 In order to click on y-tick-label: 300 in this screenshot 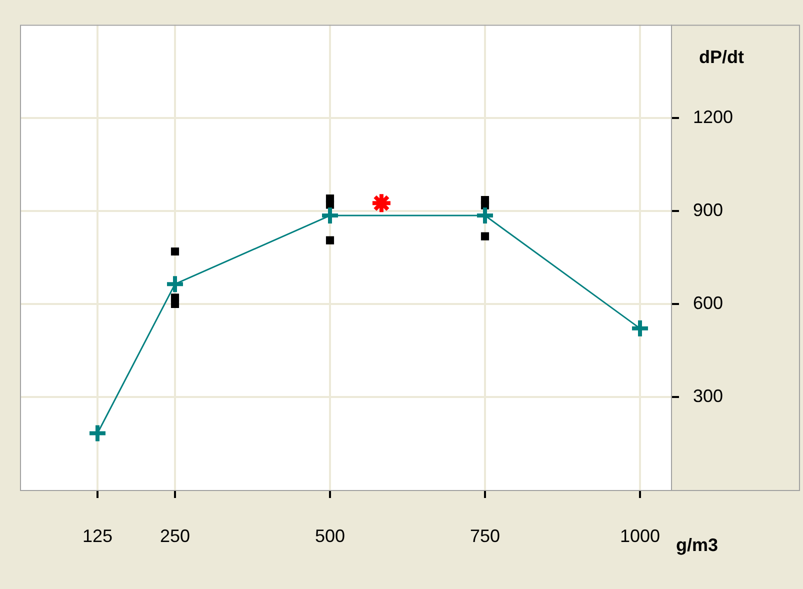, I will do `click(708, 396)`.